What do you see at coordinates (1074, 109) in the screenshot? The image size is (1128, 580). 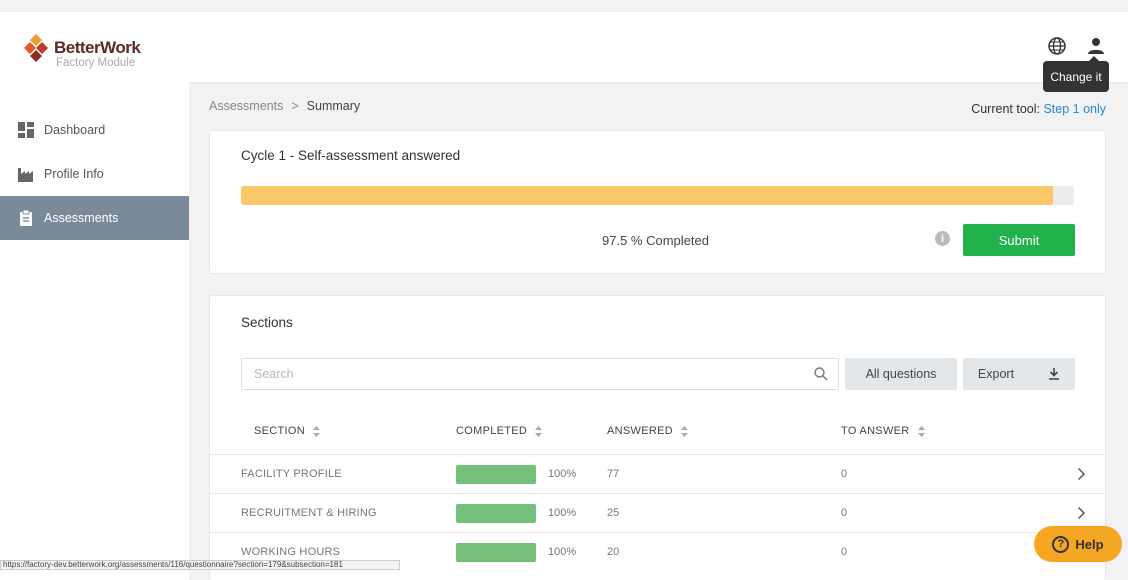 I see `current-tool-link: Step 1 only` at bounding box center [1074, 109].